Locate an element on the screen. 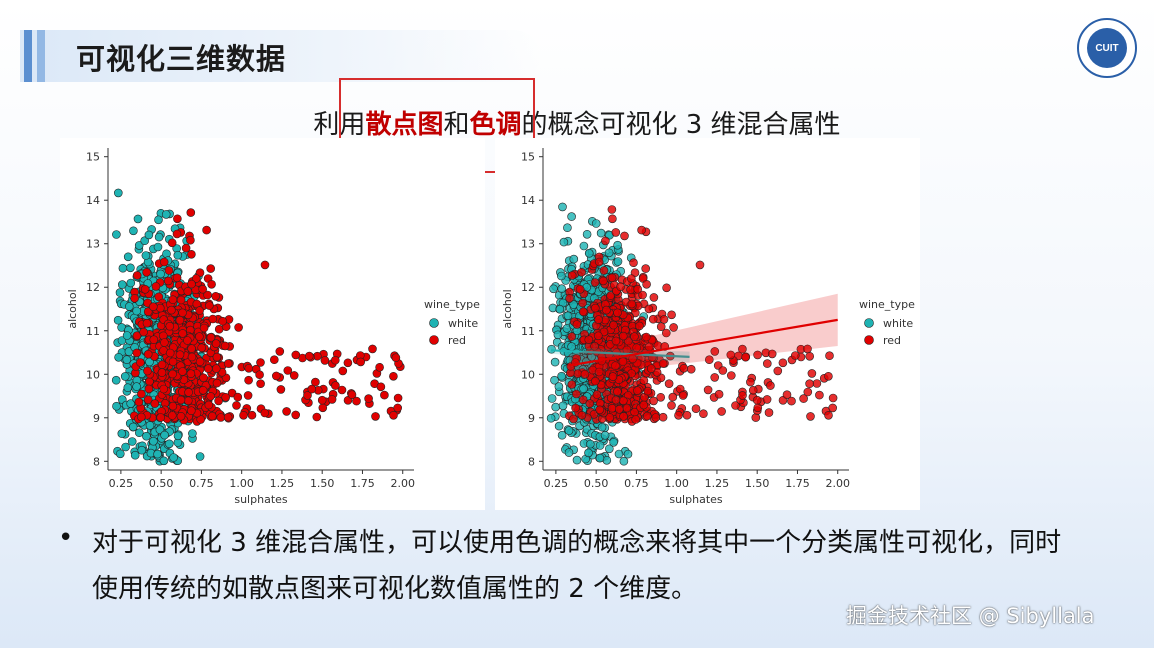 The width and height of the screenshot is (1154, 648). y-axis-label: alcohol is located at coordinates (507, 308).